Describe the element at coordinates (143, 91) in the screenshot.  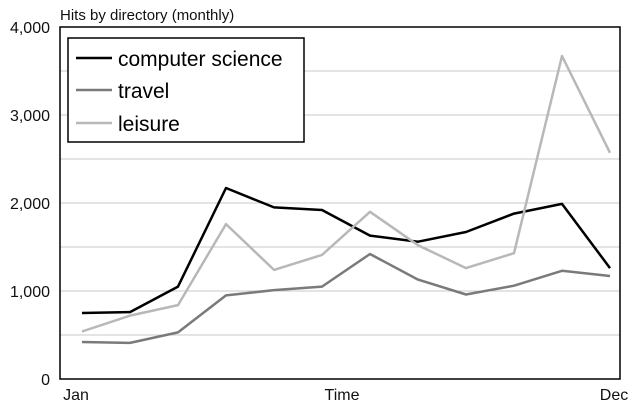
I see `legend-label-travel: travel` at that location.